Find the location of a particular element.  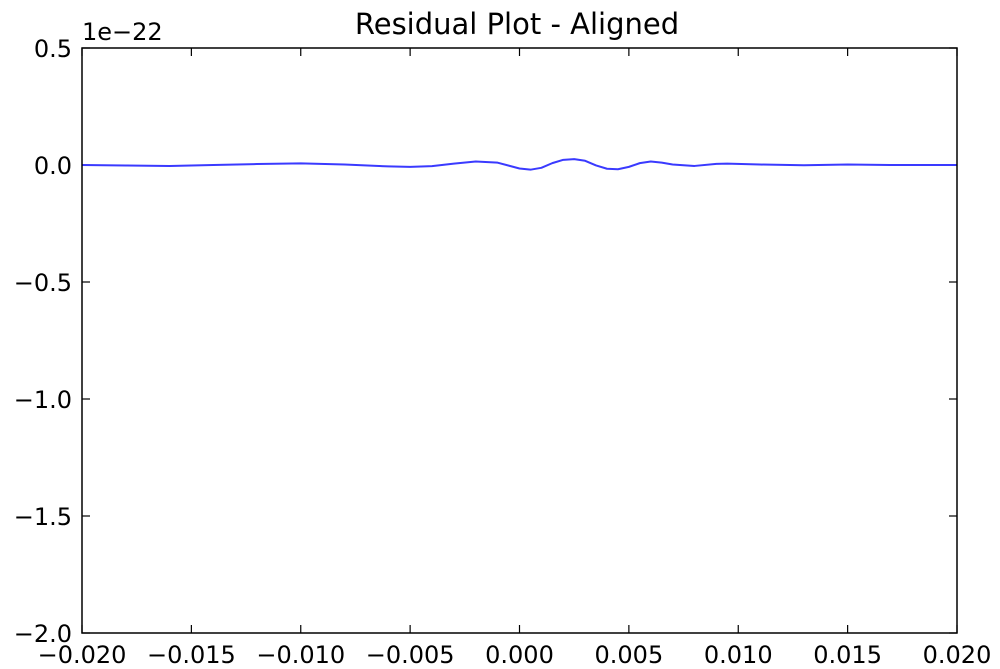

chart-title: Residual Plot - Aligned is located at coordinates (517, 24).